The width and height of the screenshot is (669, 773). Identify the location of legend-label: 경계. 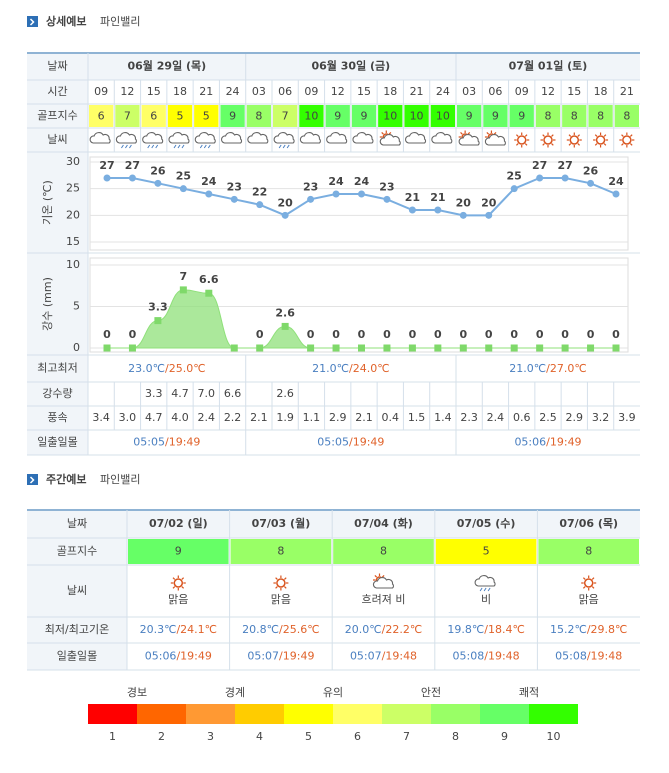
(235, 692).